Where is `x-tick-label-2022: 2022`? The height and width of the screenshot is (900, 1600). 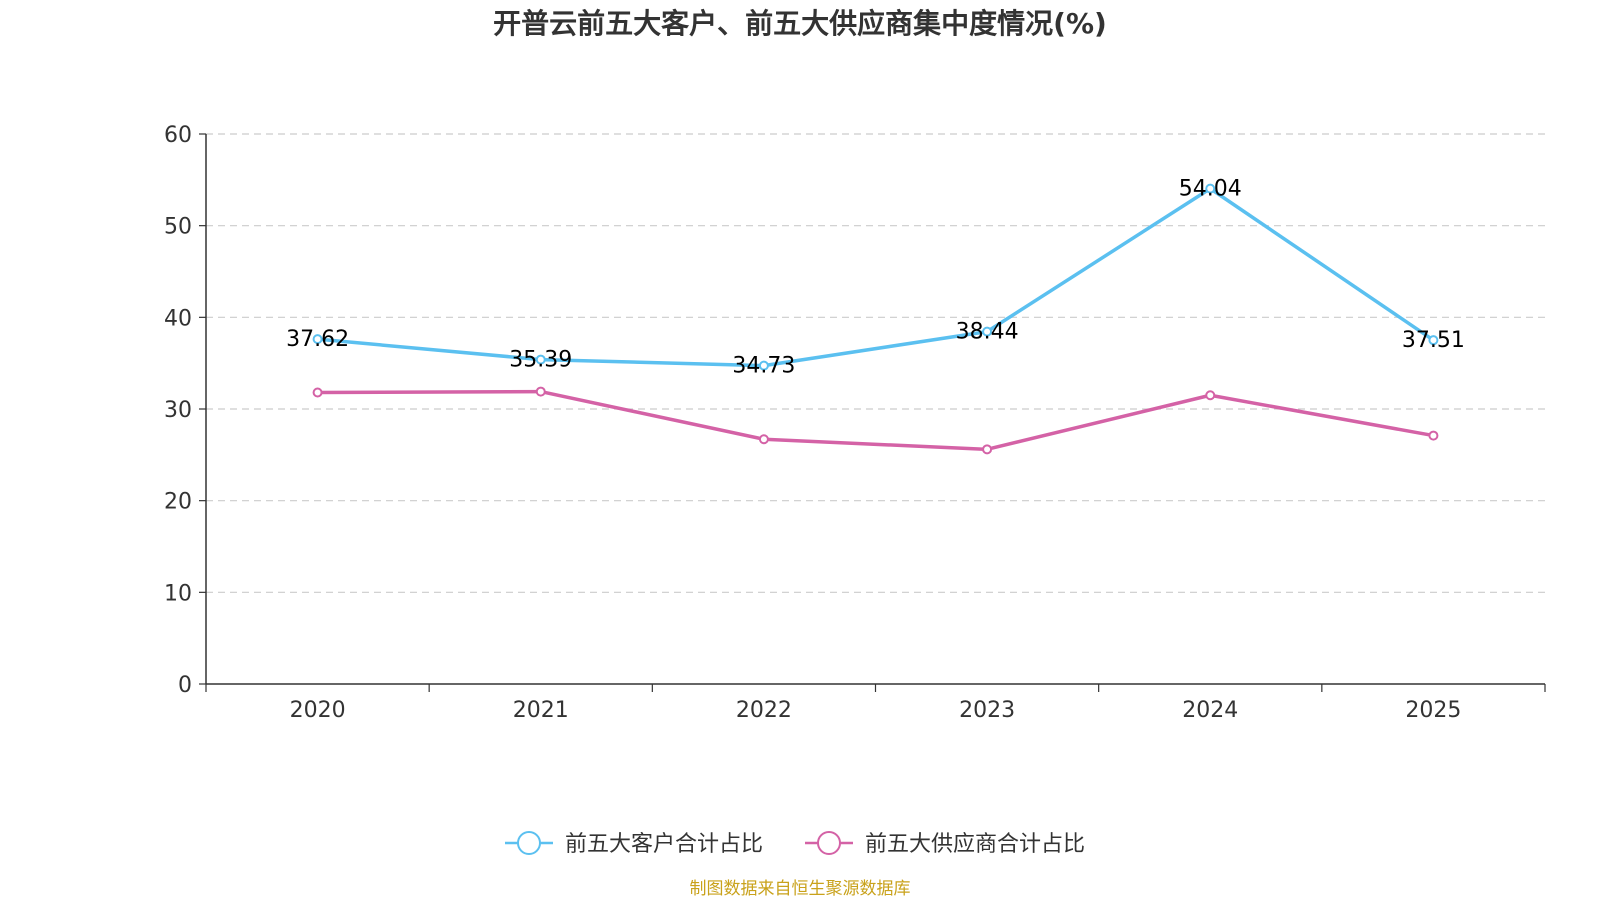
x-tick-label-2022: 2022 is located at coordinates (764, 710).